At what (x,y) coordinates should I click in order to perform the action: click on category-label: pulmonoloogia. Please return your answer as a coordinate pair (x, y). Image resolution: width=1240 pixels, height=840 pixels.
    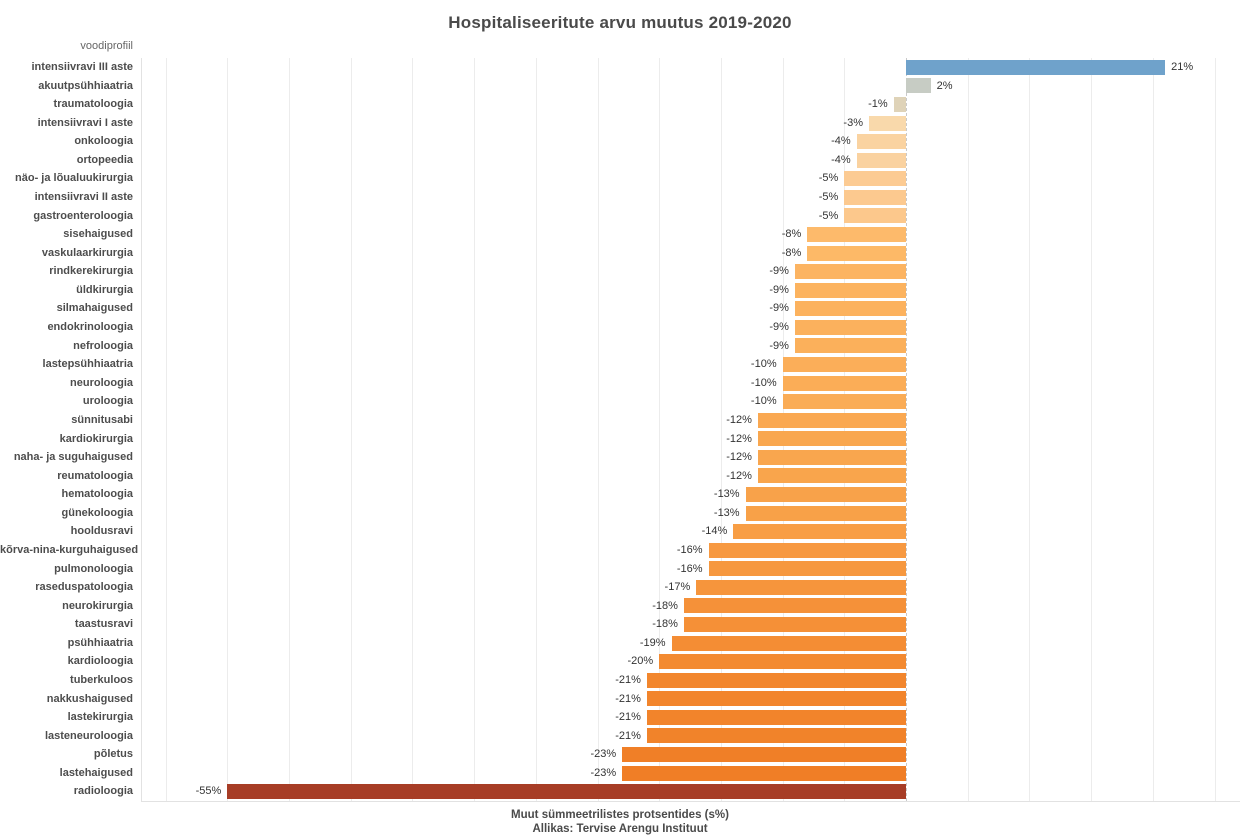
    Looking at the image, I should click on (93, 568).